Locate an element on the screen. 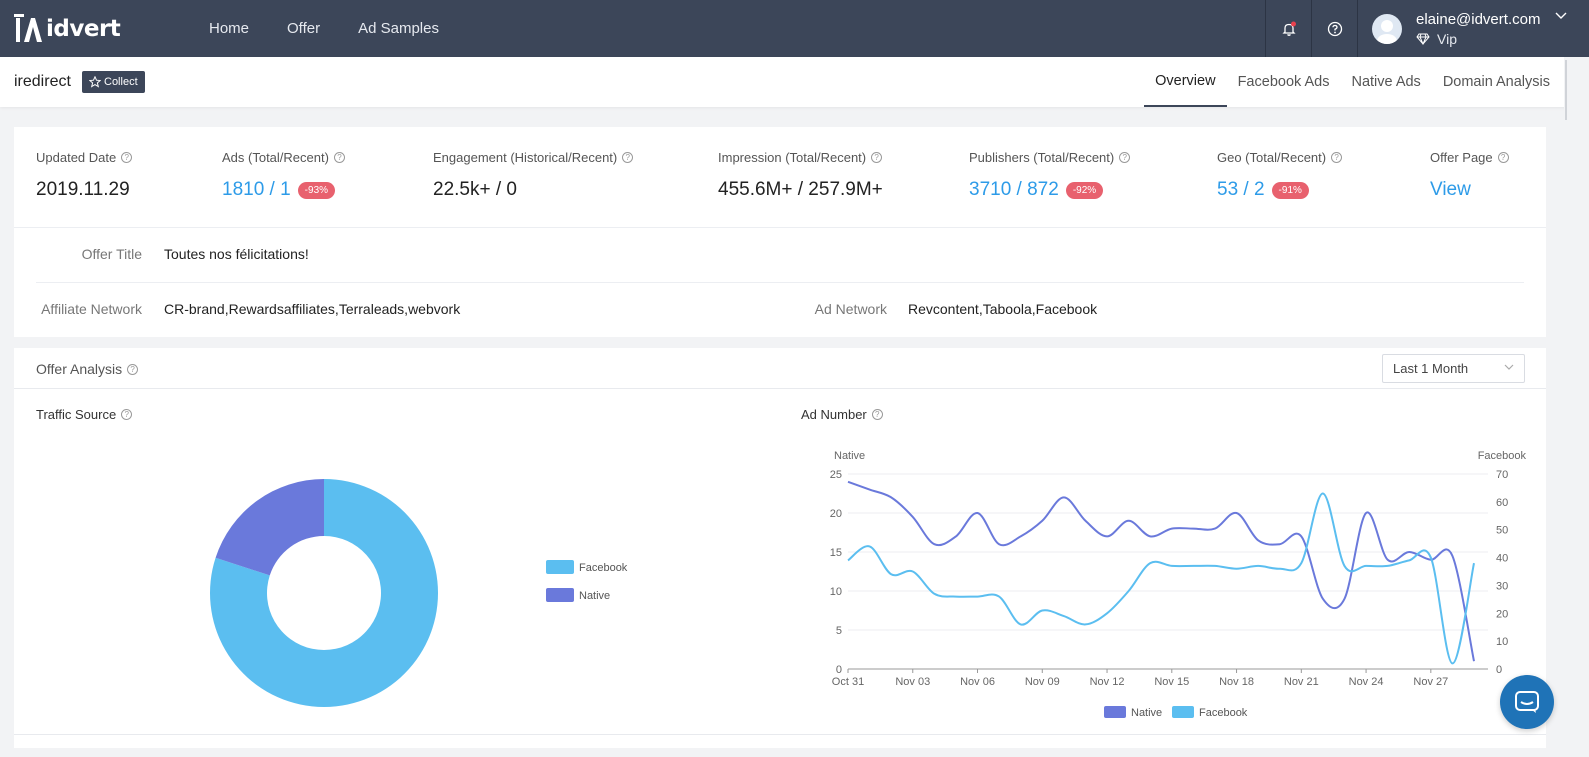 The height and width of the screenshot is (757, 1589). nav-offer: Offer is located at coordinates (304, 28).